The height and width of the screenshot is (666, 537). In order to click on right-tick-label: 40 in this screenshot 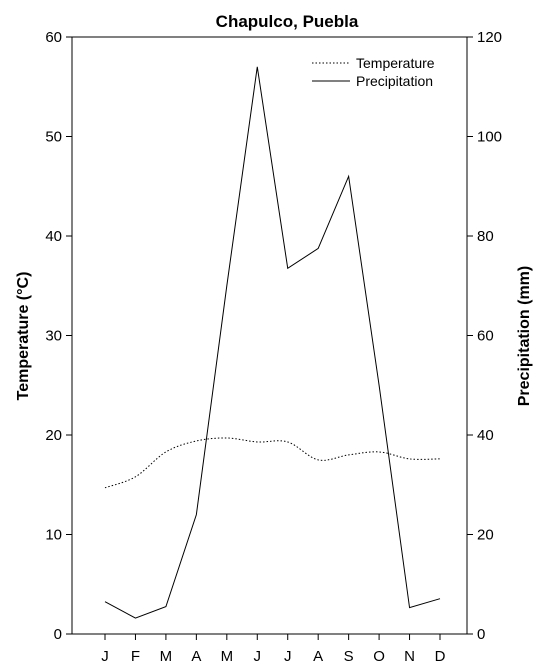, I will do `click(485, 435)`.